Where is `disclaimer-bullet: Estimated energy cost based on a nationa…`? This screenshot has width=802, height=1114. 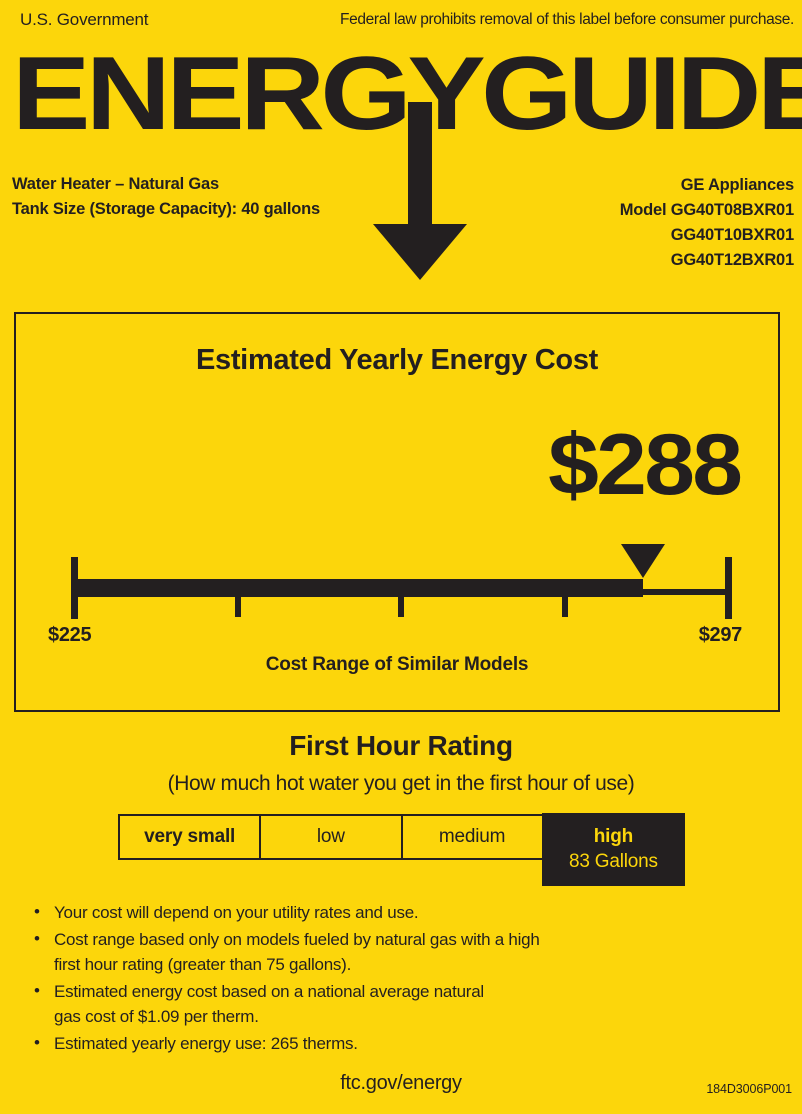 disclaimer-bullet: Estimated energy cost based on a nationa… is located at coordinates (332, 1003).